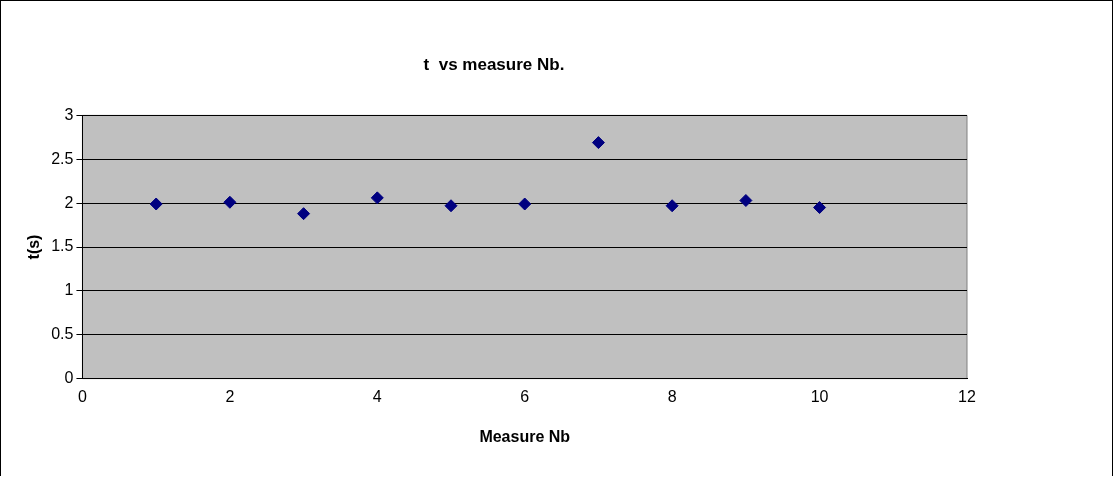 This screenshot has height=477, width=1115. Describe the element at coordinates (672, 396) in the screenshot. I see `x-tick-label: 8` at that location.